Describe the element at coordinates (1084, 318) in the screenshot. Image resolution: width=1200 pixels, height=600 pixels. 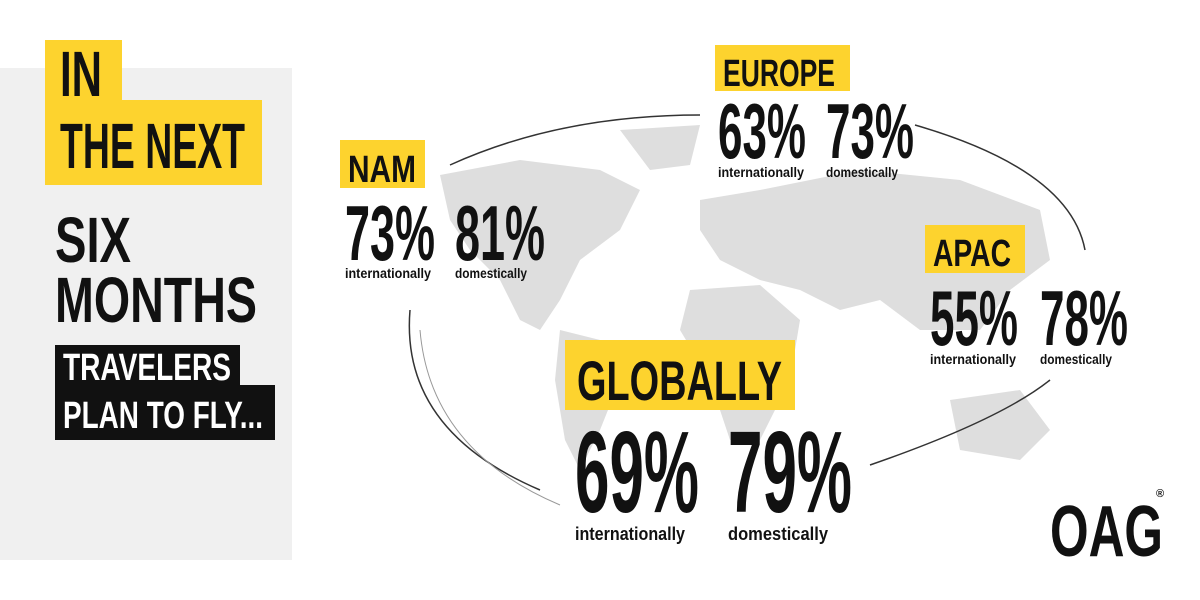
I see `dom-value: 78%` at that location.